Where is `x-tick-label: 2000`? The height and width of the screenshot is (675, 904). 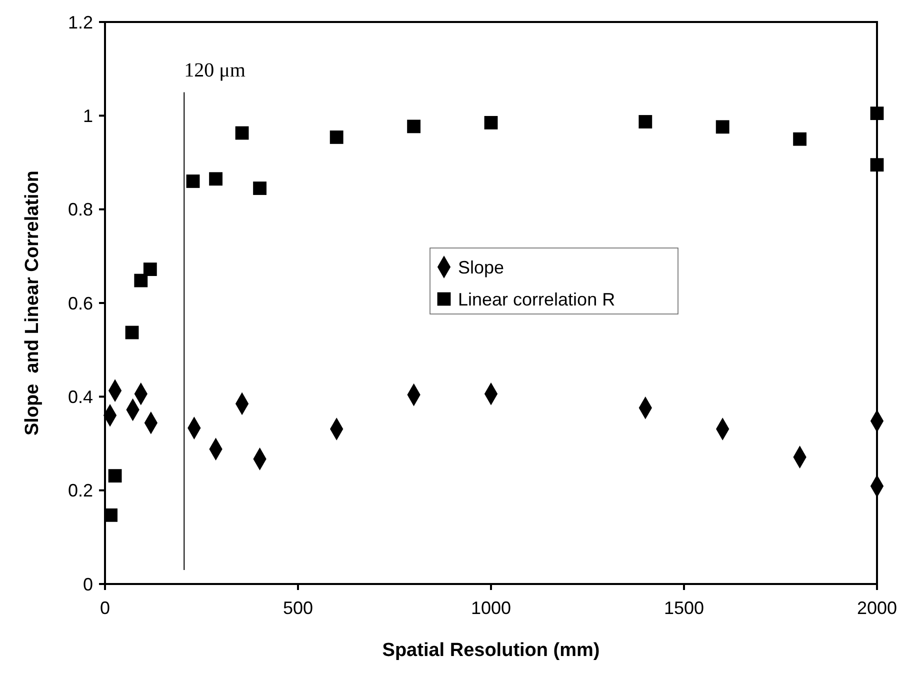 x-tick-label: 2000 is located at coordinates (877, 608).